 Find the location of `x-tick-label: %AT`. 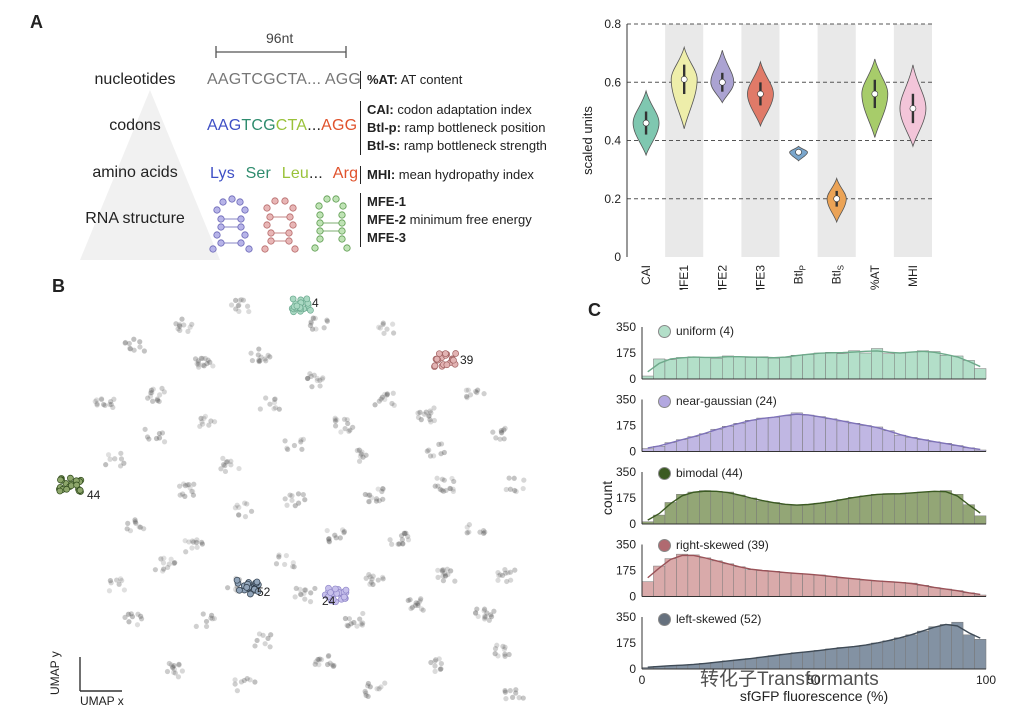

x-tick-label: %AT is located at coordinates (875, 277).